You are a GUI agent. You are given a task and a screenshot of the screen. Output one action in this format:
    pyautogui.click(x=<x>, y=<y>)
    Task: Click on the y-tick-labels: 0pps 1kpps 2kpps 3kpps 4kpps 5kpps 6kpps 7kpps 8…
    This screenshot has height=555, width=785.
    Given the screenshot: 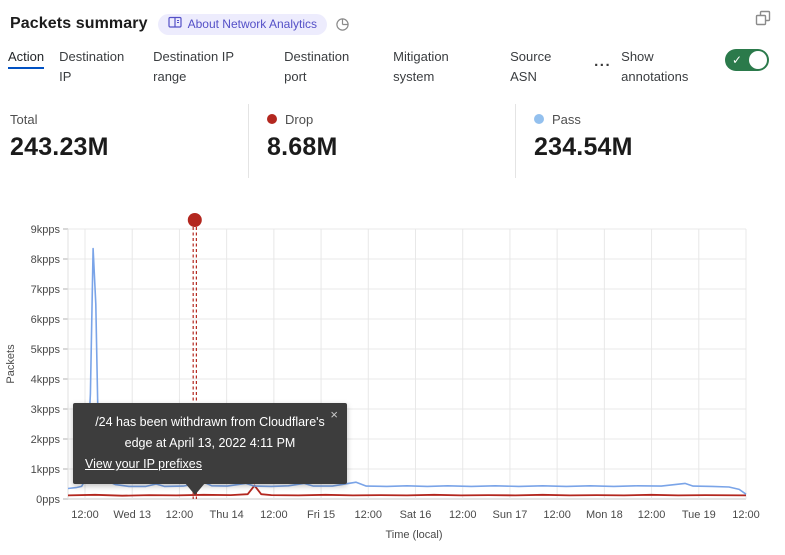 What is the action you would take?
    pyautogui.click(x=46, y=365)
    